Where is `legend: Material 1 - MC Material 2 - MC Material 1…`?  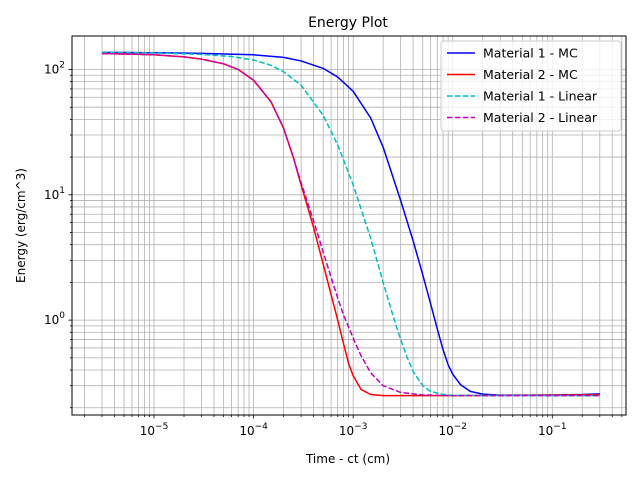
legend: Material 1 - MC Material 2 - MC Material 1… is located at coordinates (531, 86).